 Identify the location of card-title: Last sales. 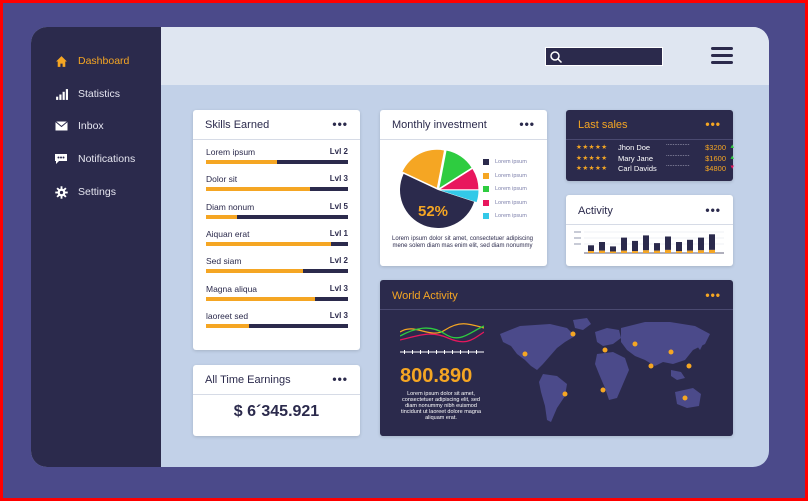
(603, 125).